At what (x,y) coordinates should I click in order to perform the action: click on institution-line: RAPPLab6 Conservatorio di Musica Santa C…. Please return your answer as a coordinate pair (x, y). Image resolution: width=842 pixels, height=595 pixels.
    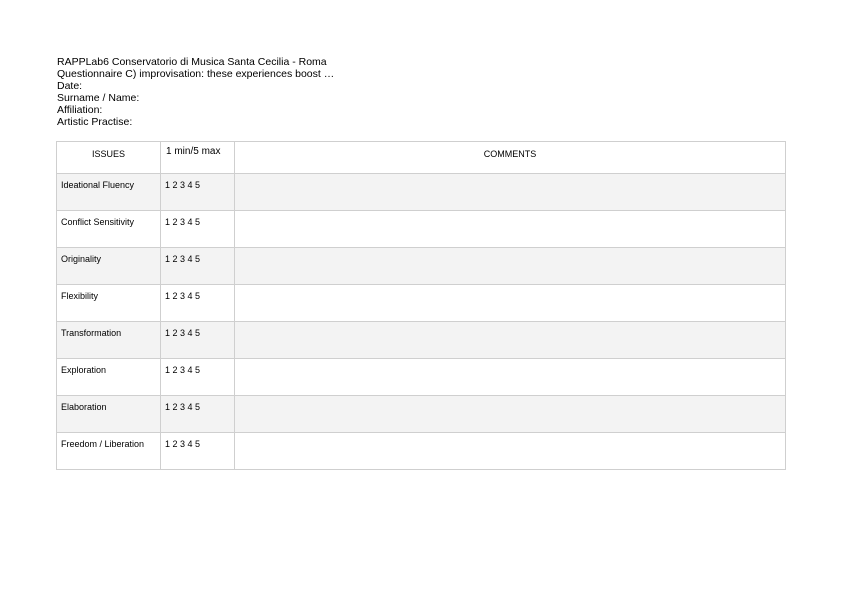
    Looking at the image, I should click on (192, 62).